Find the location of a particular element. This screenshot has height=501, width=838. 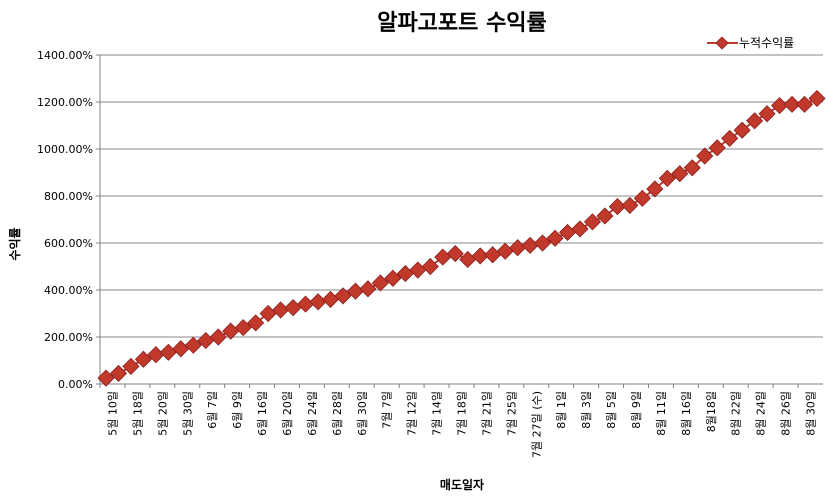

legend: 누적수익률 is located at coordinates (750, 43).